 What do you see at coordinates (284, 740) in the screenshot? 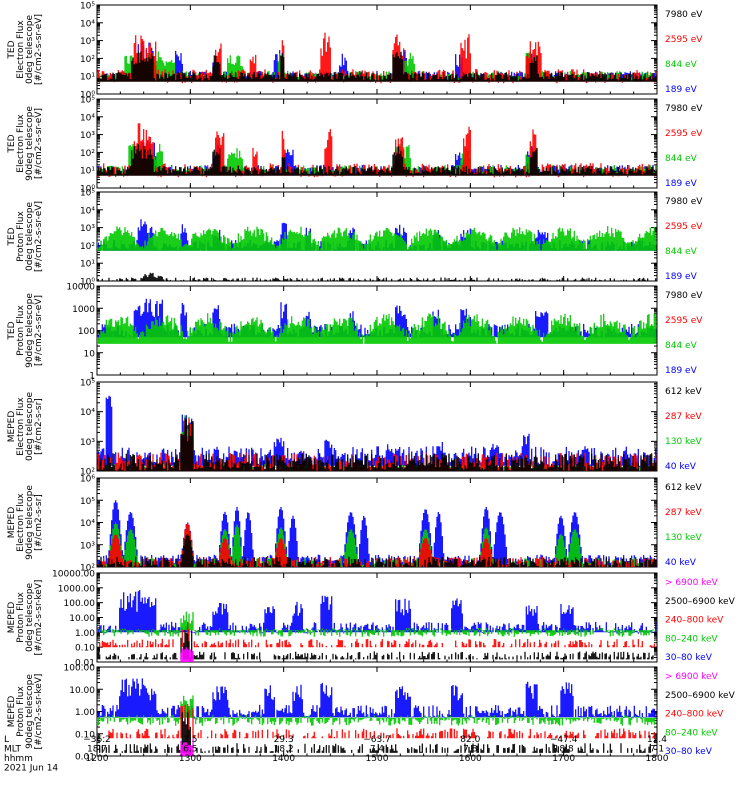
I see `x-tick-label: 29.3` at bounding box center [284, 740].